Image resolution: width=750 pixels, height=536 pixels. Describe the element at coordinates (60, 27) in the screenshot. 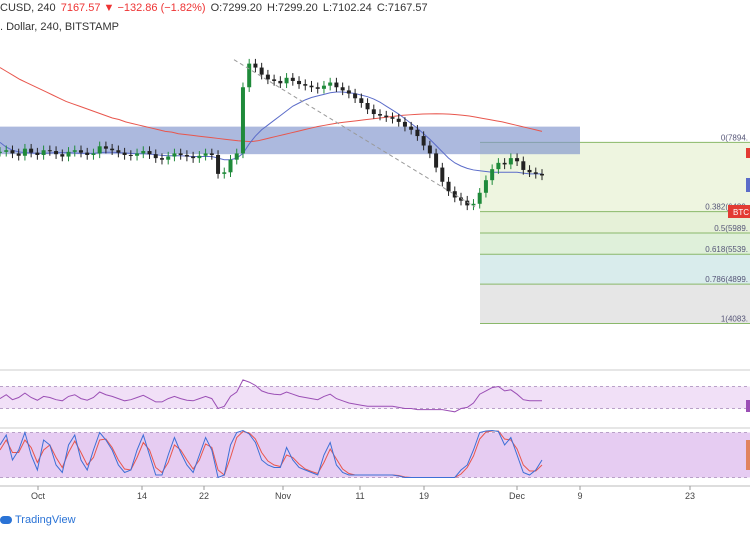

I see `chart-subtitle: . Dollar, 240, BITSTAMP` at that location.